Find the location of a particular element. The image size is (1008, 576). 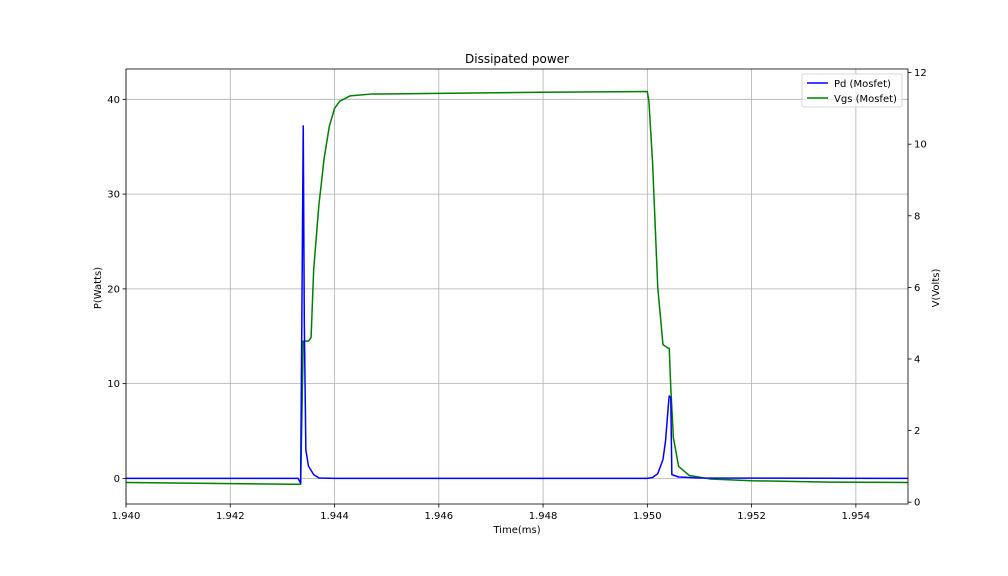

y-axis-left-ticks: 0 10 20 30 40 is located at coordinates (116, 290).